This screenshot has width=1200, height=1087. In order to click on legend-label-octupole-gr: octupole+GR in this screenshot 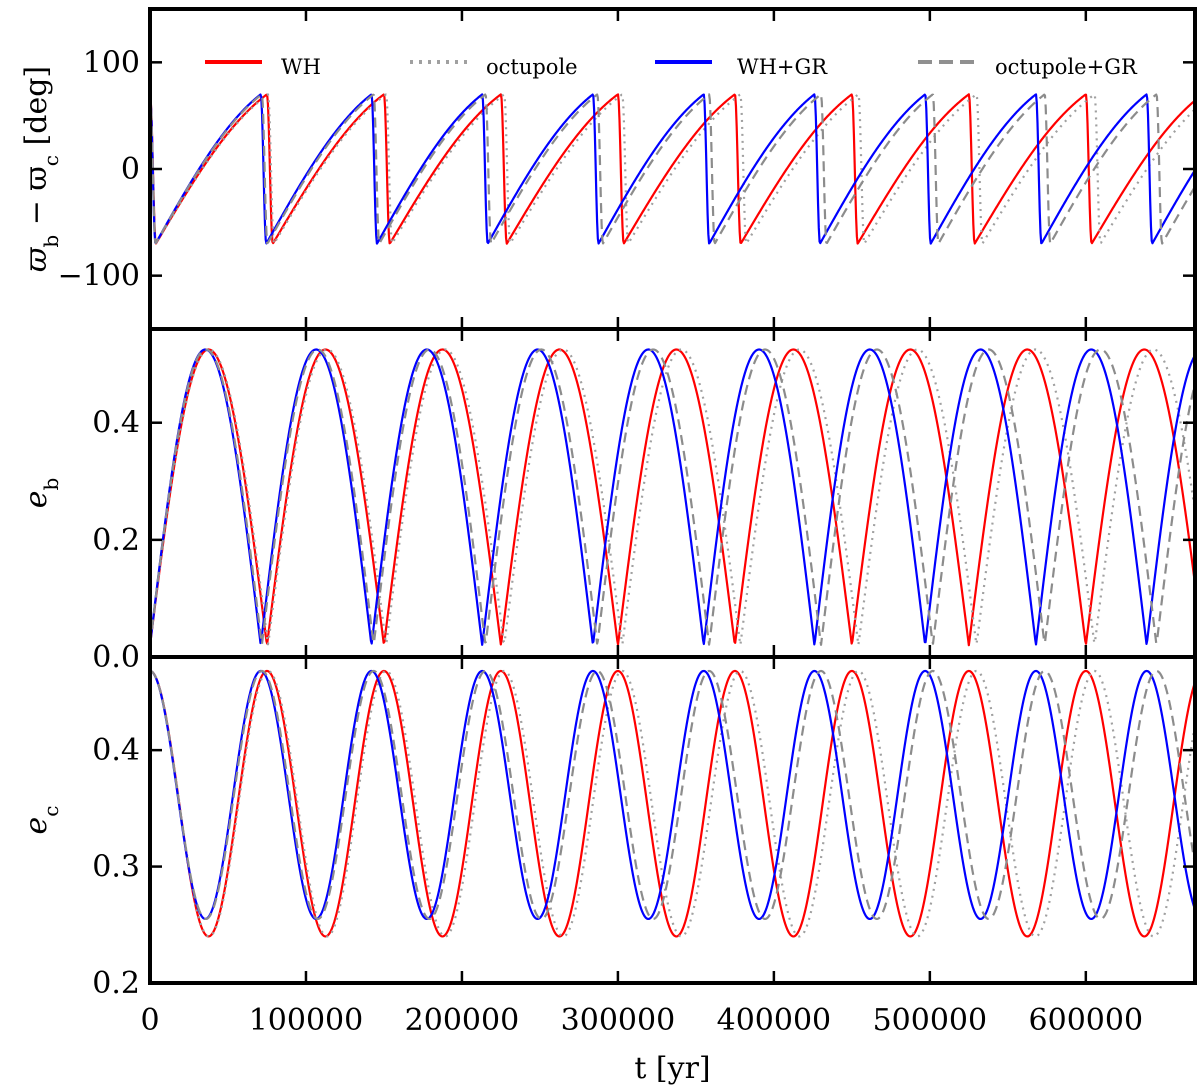, I will do `click(1066, 67)`.